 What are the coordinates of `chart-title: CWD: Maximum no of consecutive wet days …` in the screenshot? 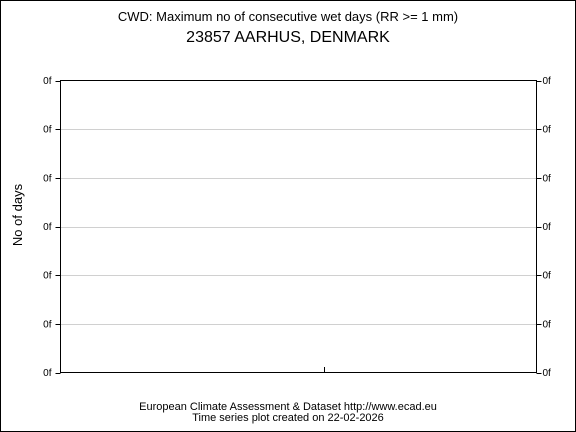 It's located at (288, 16).